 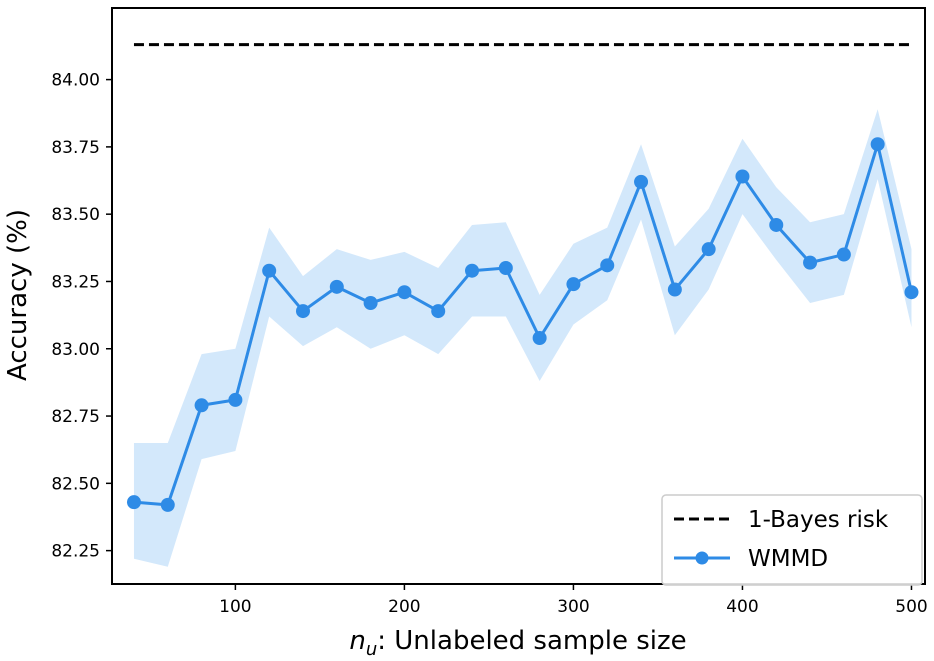 I want to click on x-axis-title: nu: Unlabeled sample size, so click(x=517, y=643).